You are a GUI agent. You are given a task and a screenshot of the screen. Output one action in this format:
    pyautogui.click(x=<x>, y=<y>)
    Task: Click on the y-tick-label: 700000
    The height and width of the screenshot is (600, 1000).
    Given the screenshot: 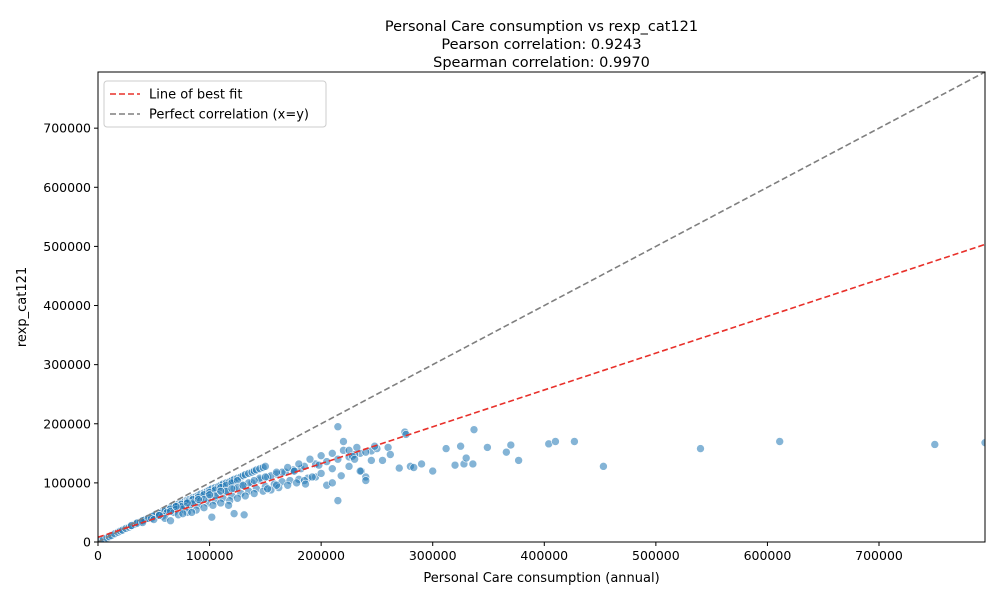 What is the action you would take?
    pyautogui.click(x=67, y=128)
    